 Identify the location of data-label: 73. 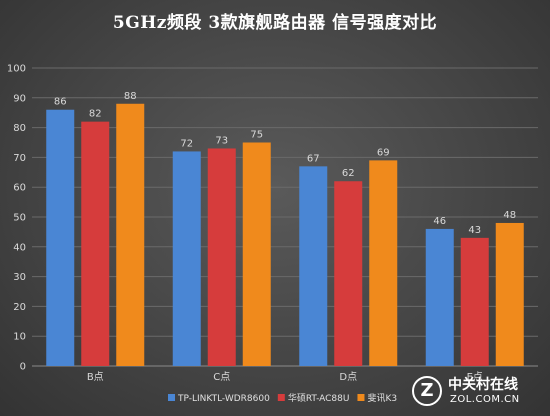
(221, 140).